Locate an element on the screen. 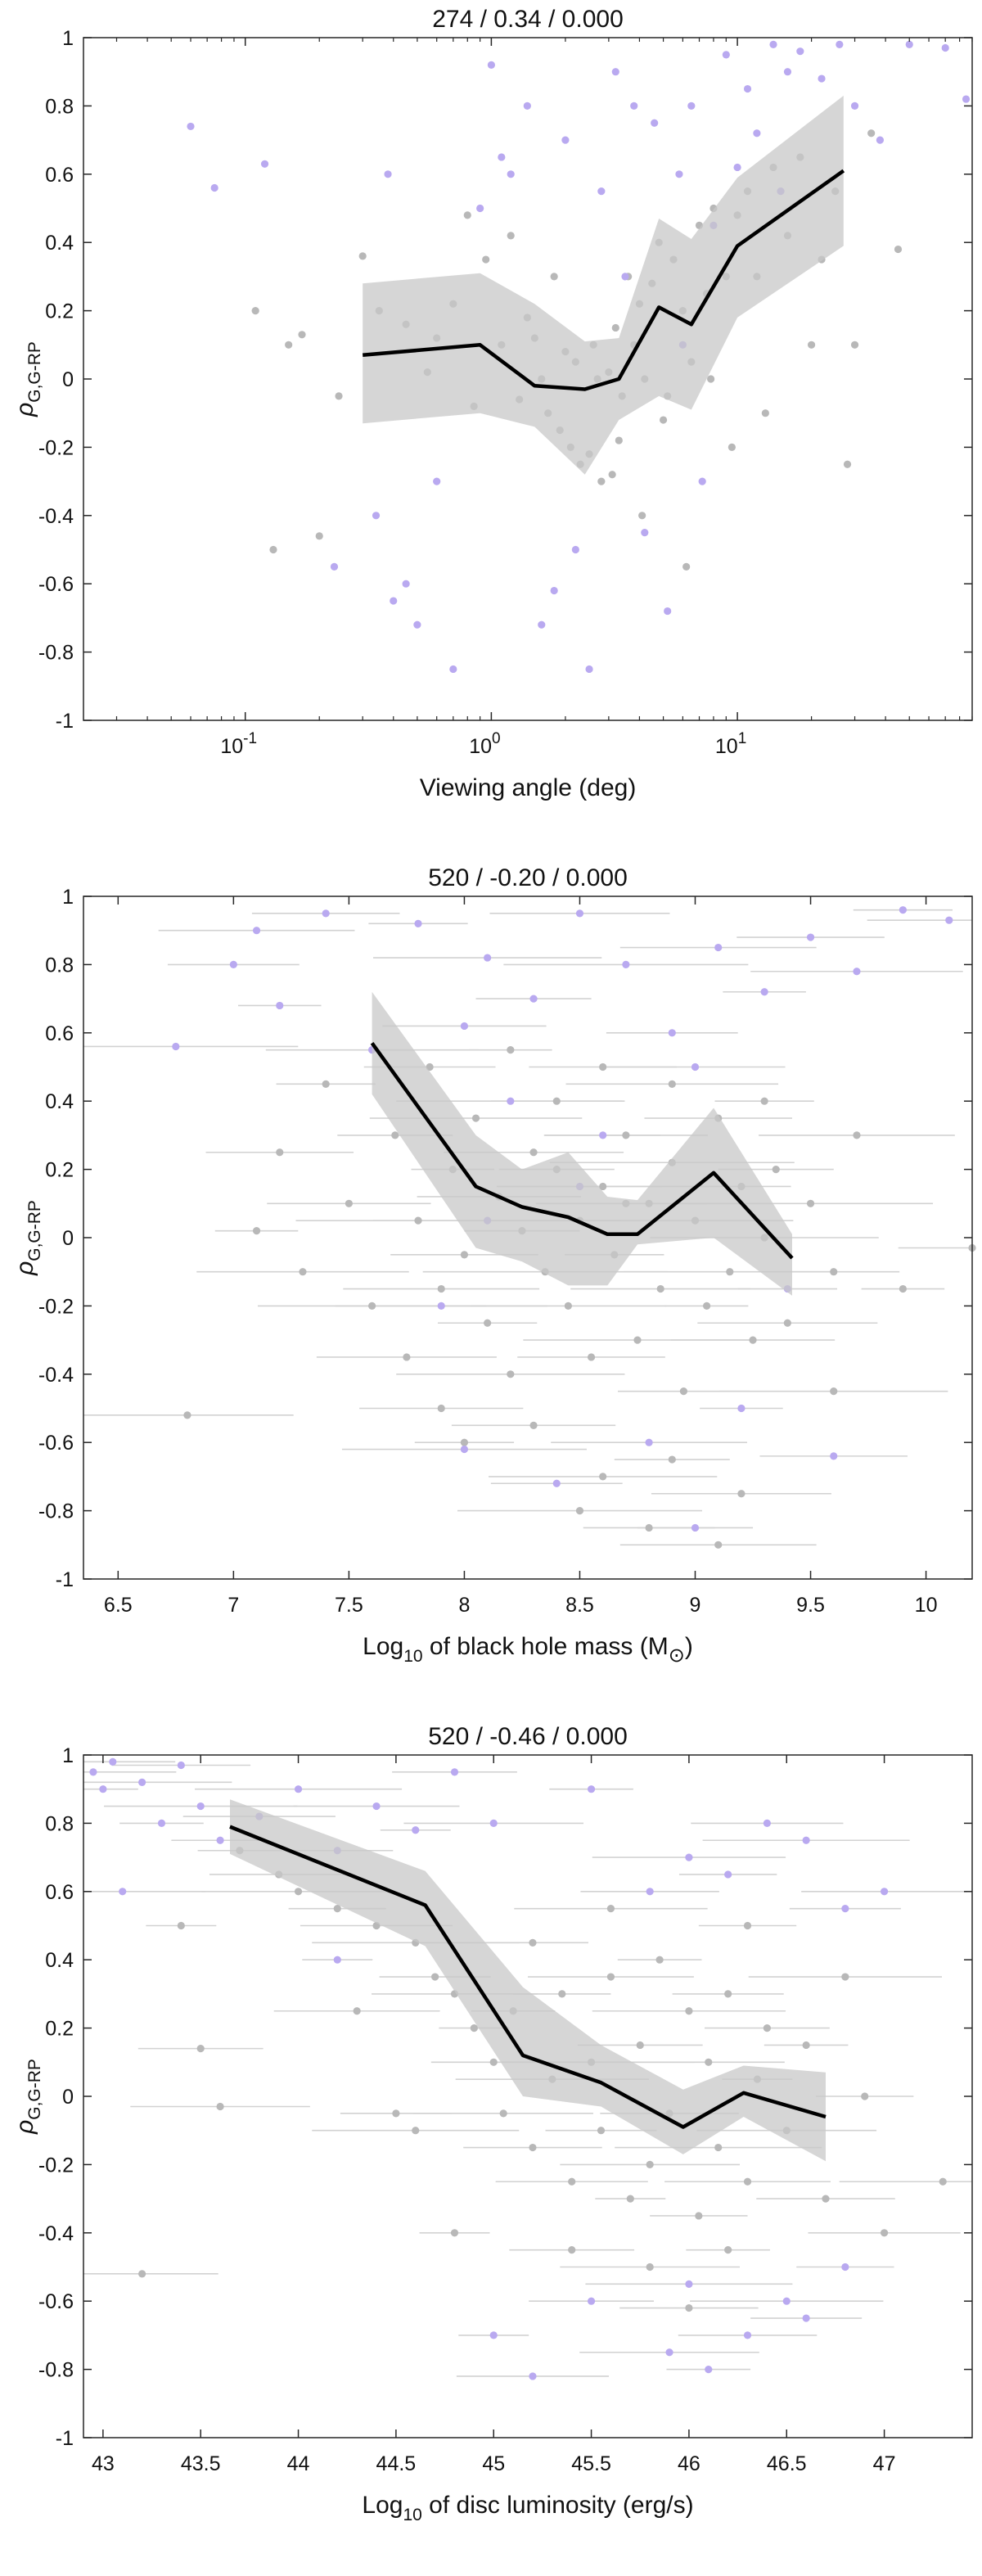 This screenshot has width=982, height=2576. x-tick-label: 43.5 is located at coordinates (201, 2463).